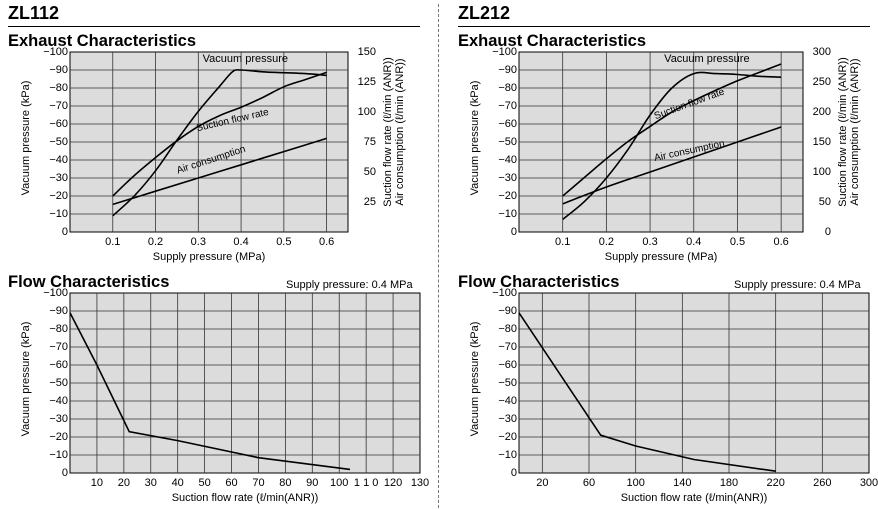  Describe the element at coordinates (484, 13) in the screenshot. I see `zl212-model-title: ZL212` at that location.